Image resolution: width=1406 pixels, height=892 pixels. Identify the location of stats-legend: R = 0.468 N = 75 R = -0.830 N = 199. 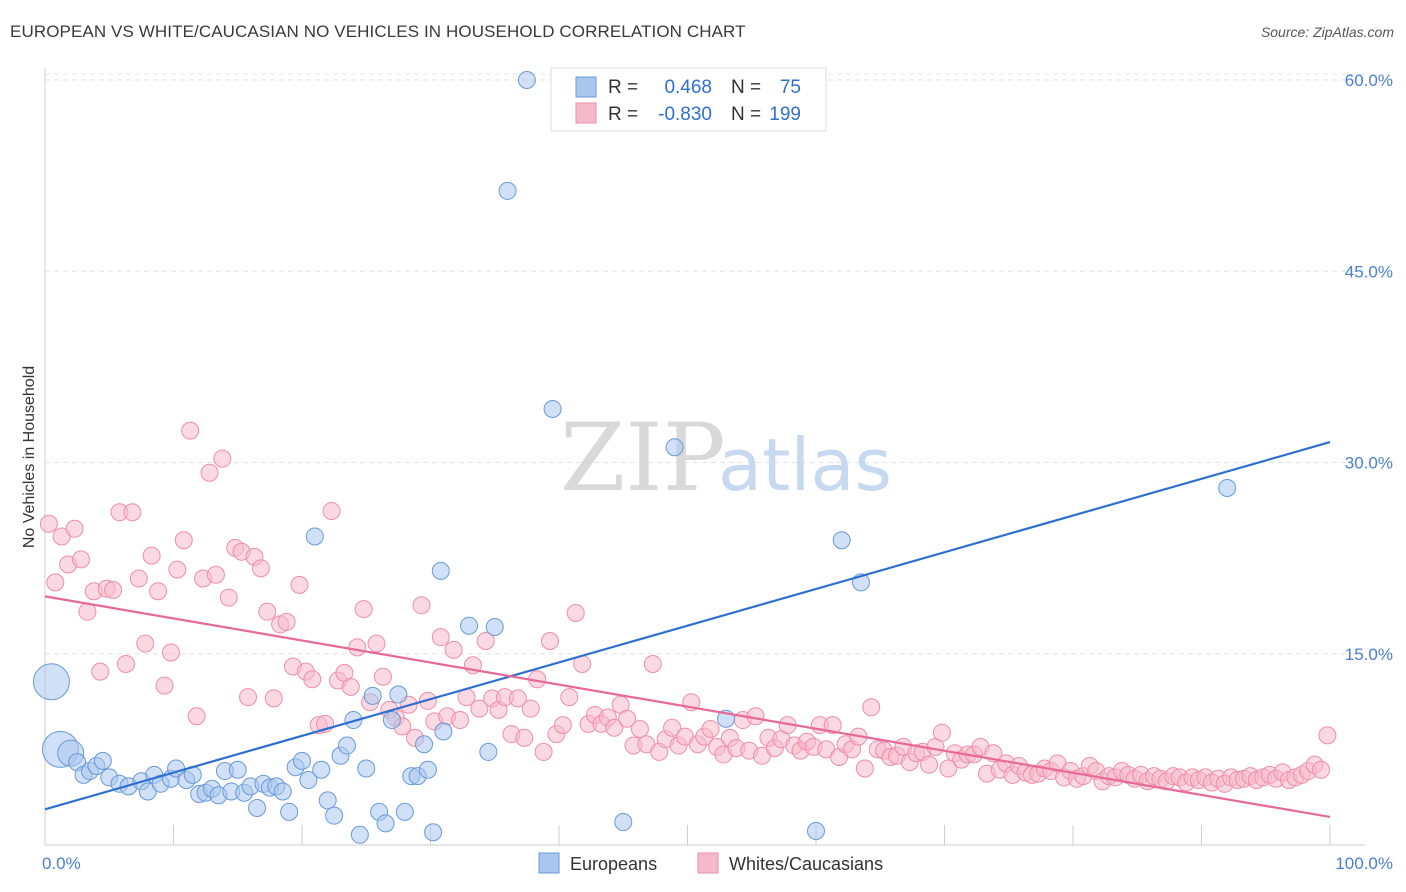
(688, 99).